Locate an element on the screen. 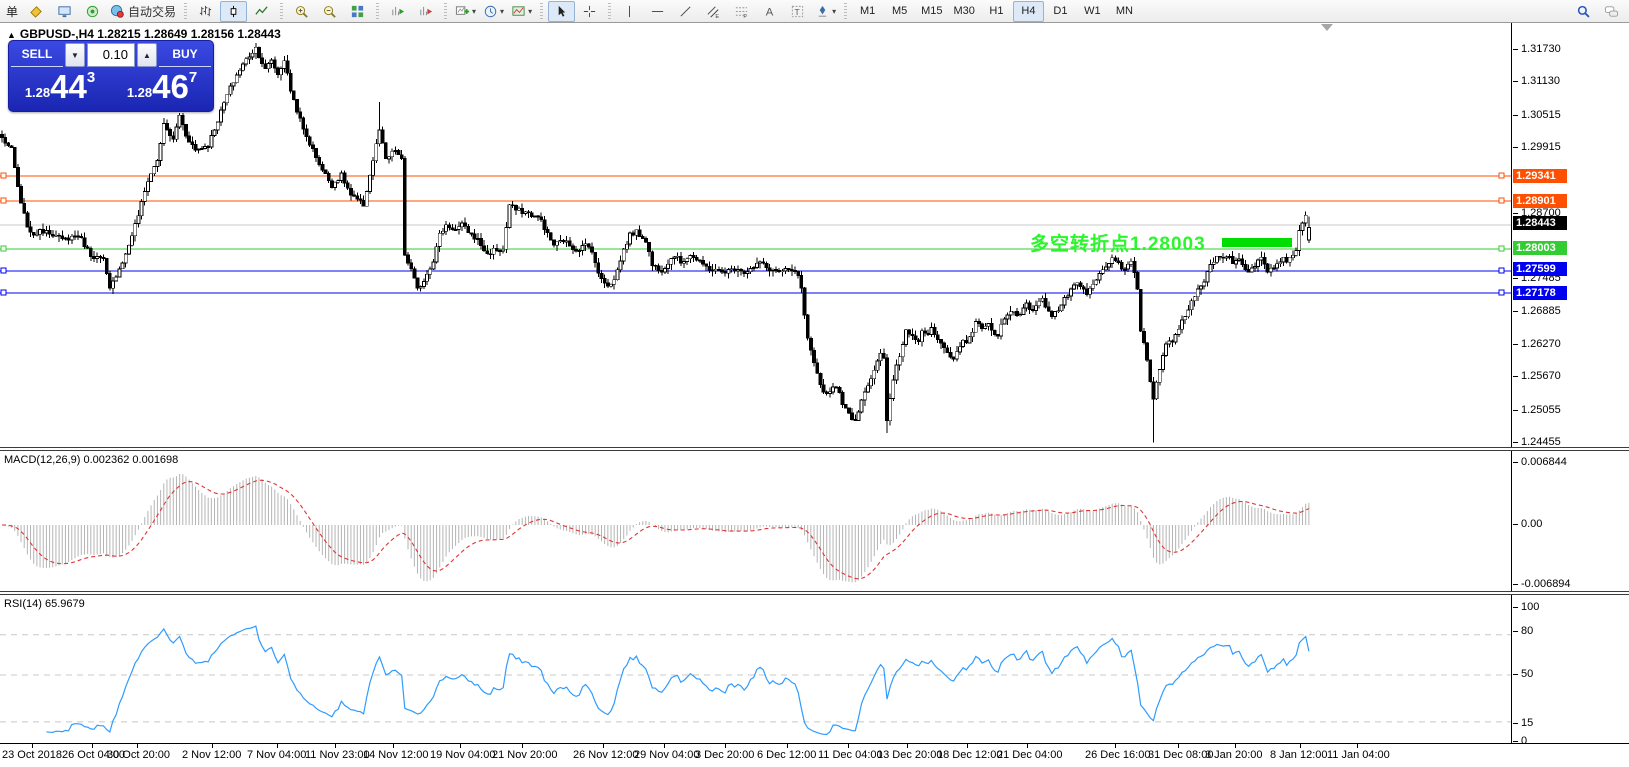 The height and width of the screenshot is (767, 1629). candlestick-chart-button is located at coordinates (234, 11).